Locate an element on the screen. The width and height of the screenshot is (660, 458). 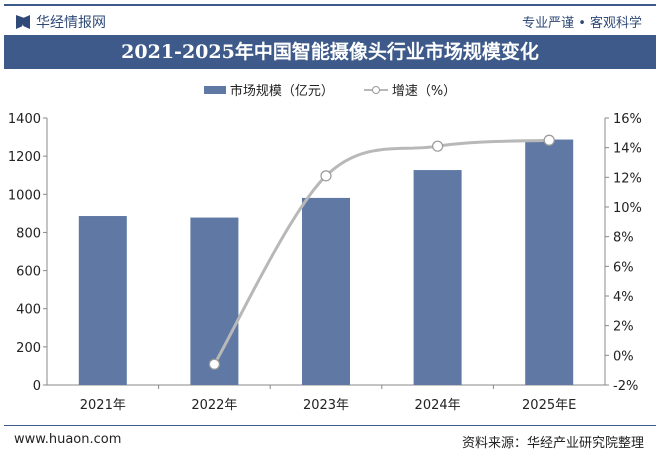
left-tick-label: 0 is located at coordinates (37, 386).